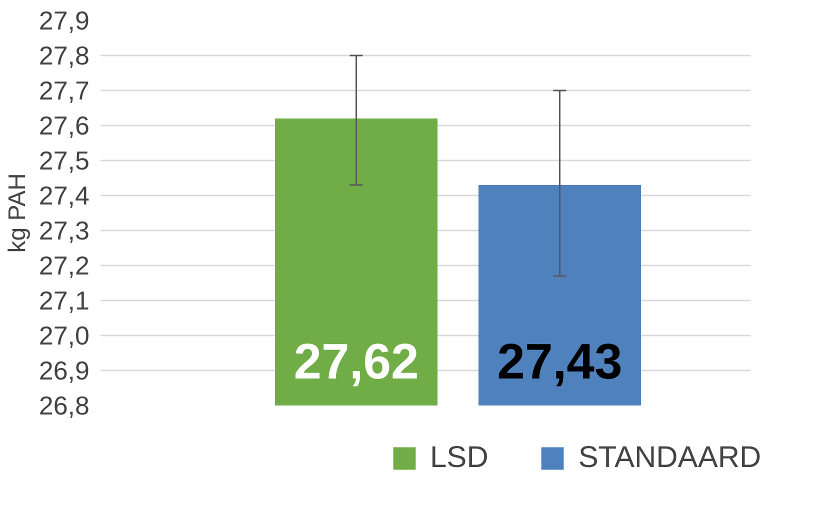 The image size is (835, 510). What do you see at coordinates (64, 21) in the screenshot?
I see `y-tick-label: 27,9` at bounding box center [64, 21].